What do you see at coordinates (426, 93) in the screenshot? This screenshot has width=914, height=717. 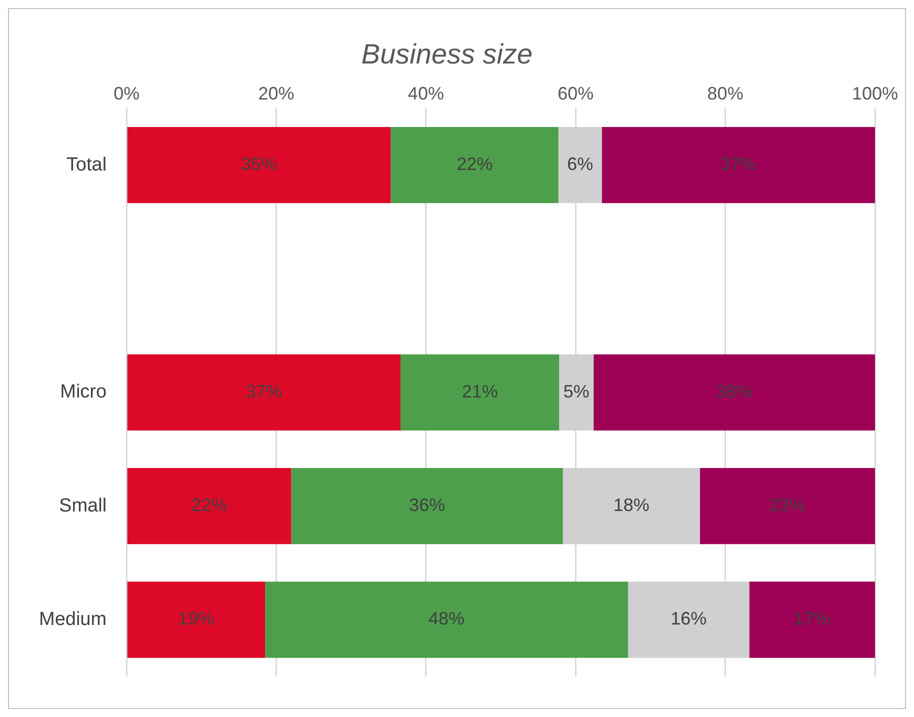 I see `x-tick-label: 40%` at bounding box center [426, 93].